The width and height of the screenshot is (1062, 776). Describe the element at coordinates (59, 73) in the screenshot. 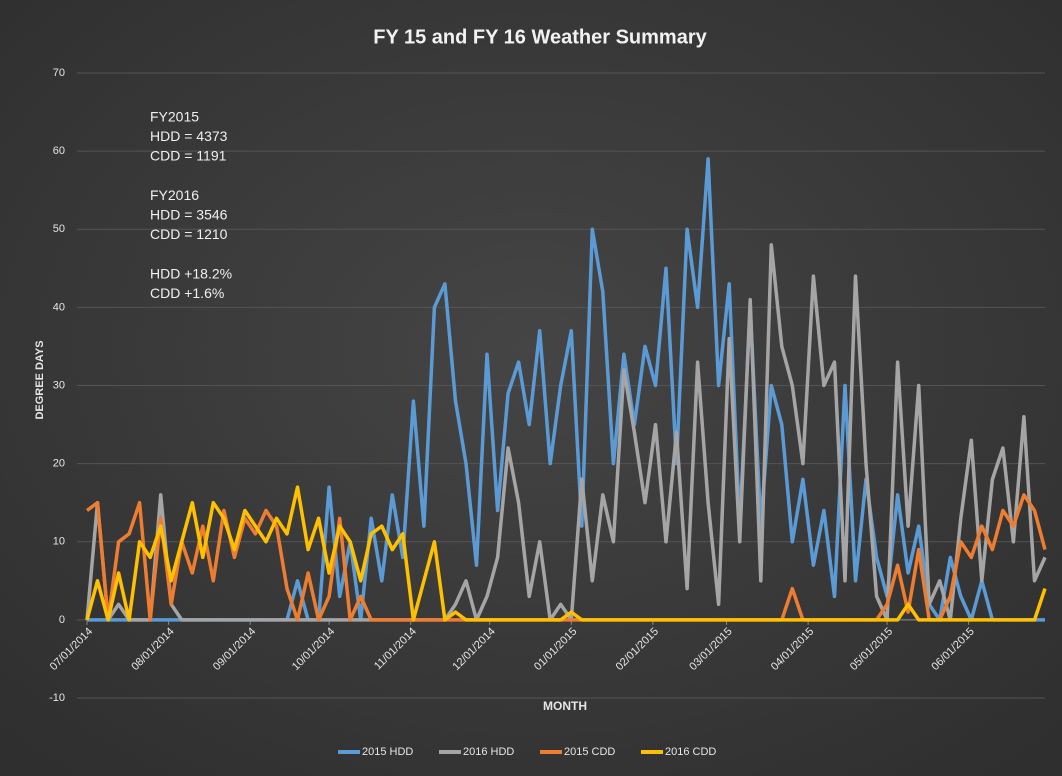

I see `y-tick-label: 70` at that location.